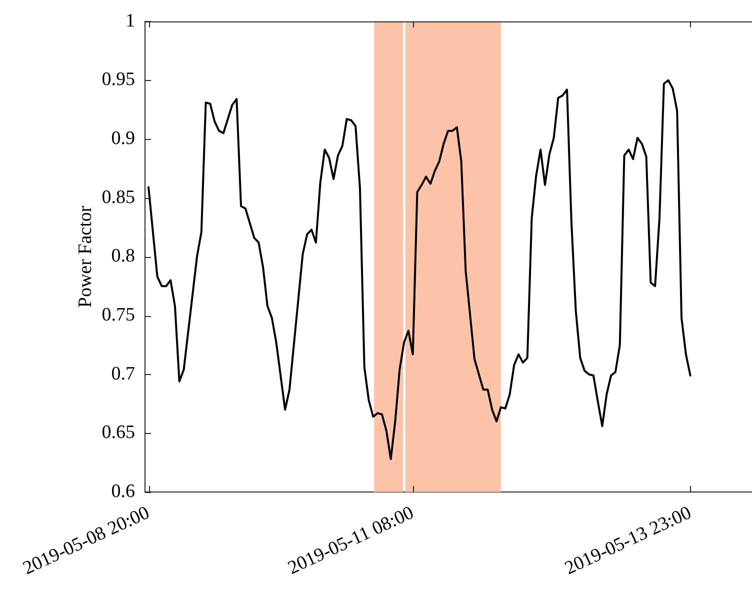  Describe the element at coordinates (123, 256) in the screenshot. I see `y-tick-label: 0.8` at that location.